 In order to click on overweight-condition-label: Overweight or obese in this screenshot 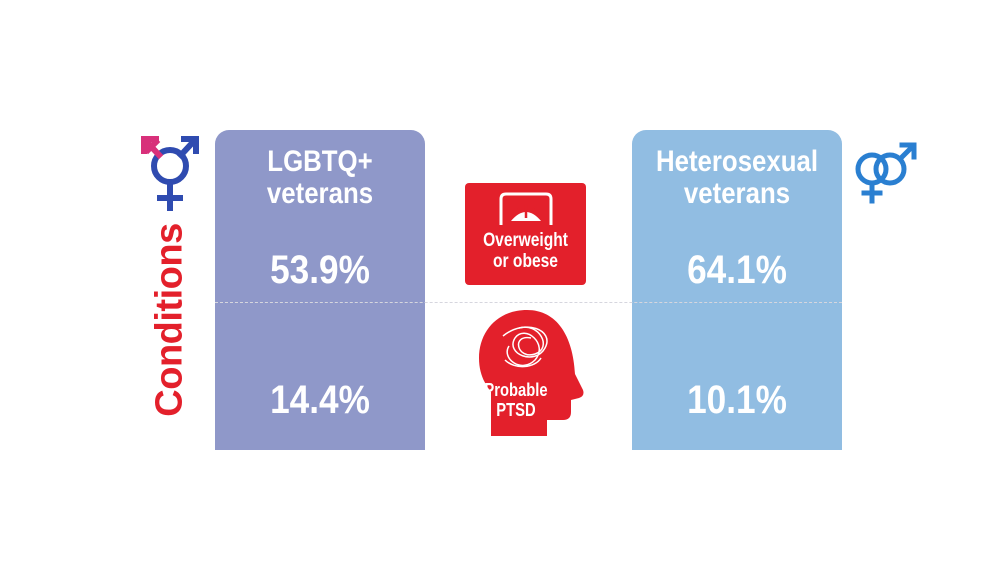, I will do `click(525, 251)`.